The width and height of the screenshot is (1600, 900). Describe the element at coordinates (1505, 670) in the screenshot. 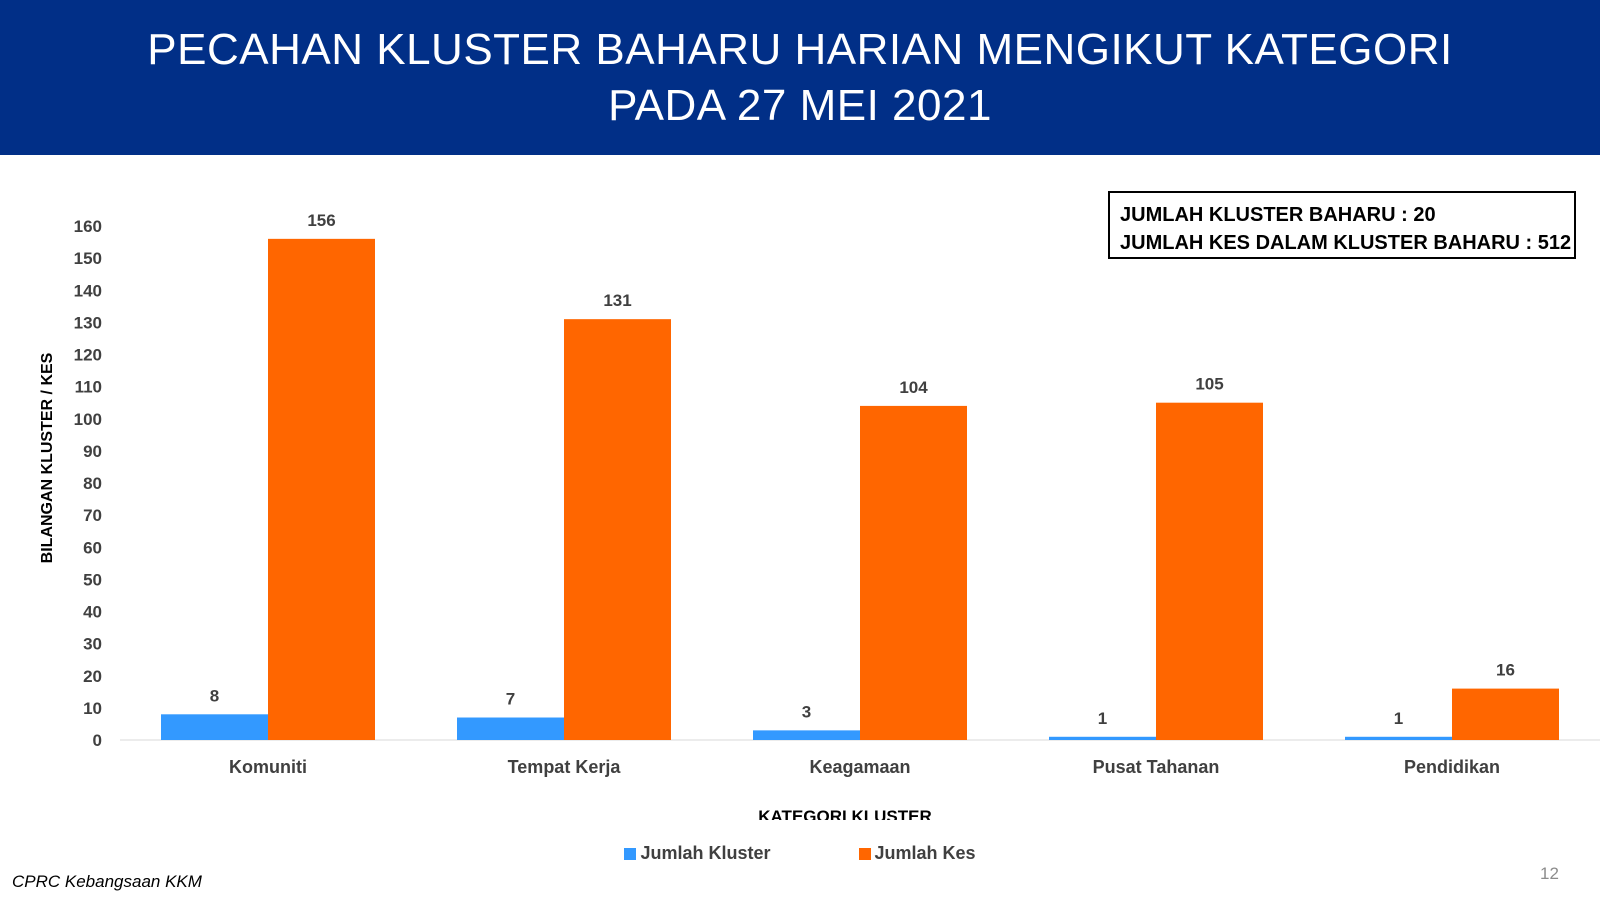

I see `data-label-jumlah-kes-pendidikan: 16` at that location.